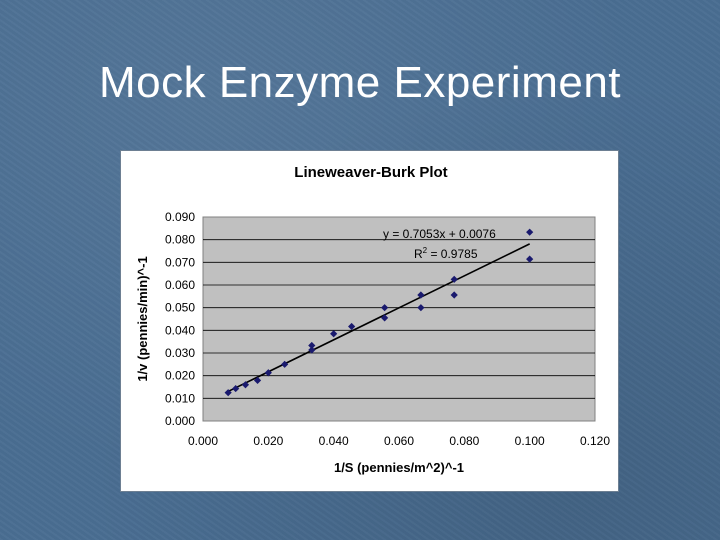 This screenshot has height=540, width=720. I want to click on y-tick-label: 0.050, so click(180, 308).